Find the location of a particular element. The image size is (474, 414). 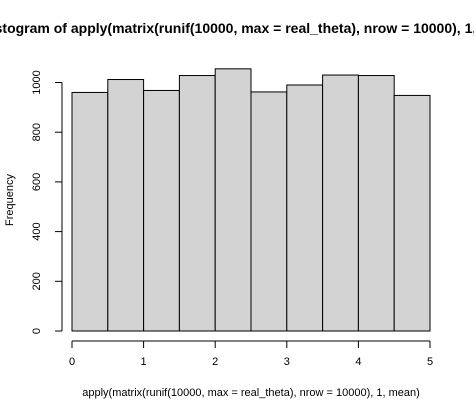

x-tick-label: 0 is located at coordinates (72, 362).